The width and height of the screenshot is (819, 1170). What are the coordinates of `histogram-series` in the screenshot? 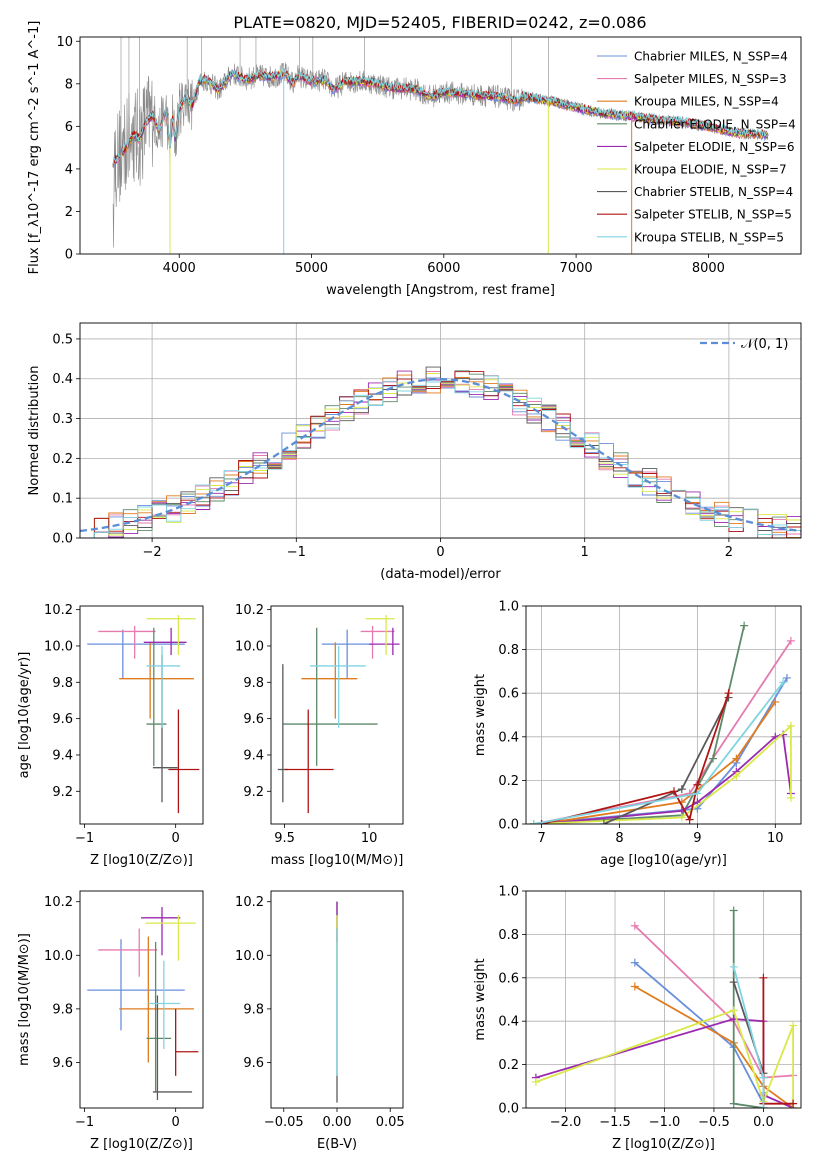 It's located at (440, 452).